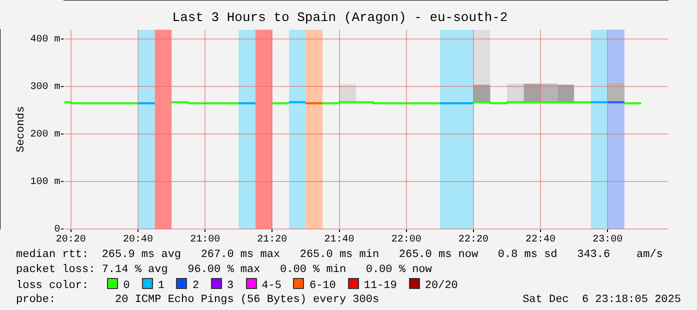  What do you see at coordinates (45, 182) in the screenshot?
I see `y-tick-label: 100 m` at bounding box center [45, 182].